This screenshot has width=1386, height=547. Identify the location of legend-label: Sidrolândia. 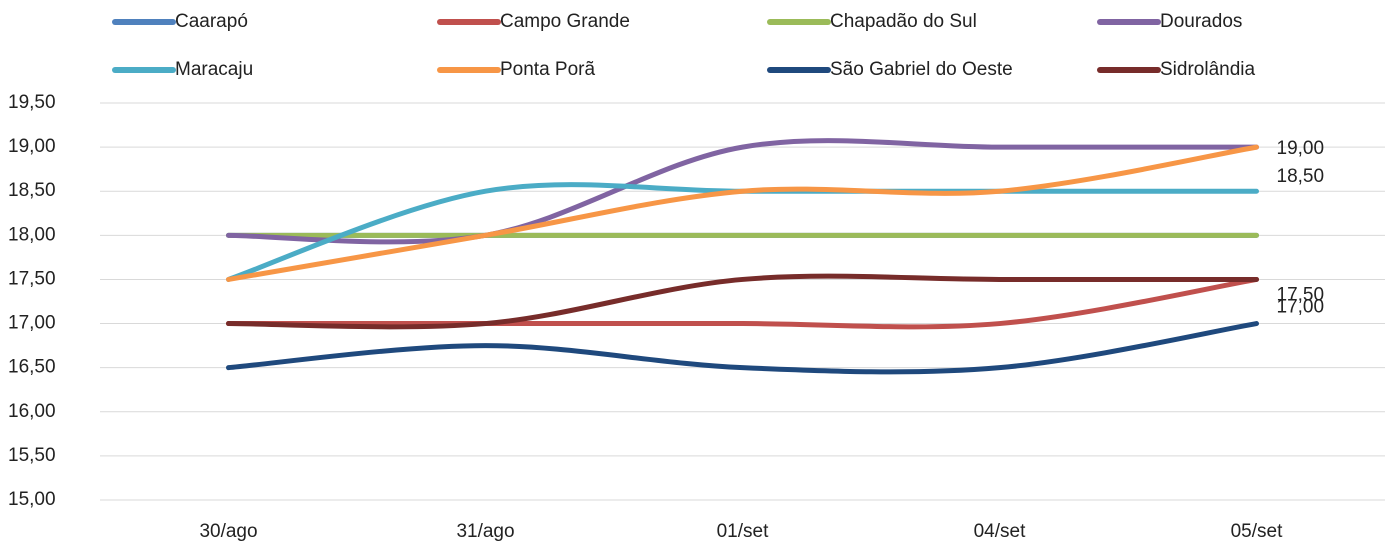
(1207, 69).